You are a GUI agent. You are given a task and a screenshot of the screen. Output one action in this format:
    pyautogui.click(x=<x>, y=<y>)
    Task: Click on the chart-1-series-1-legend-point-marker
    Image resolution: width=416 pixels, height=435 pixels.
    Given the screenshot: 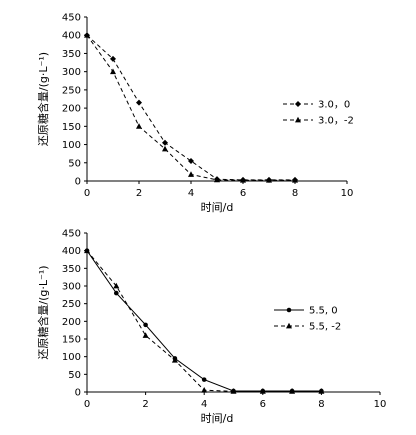 What is the action you would take?
    pyautogui.click(x=298, y=104)
    